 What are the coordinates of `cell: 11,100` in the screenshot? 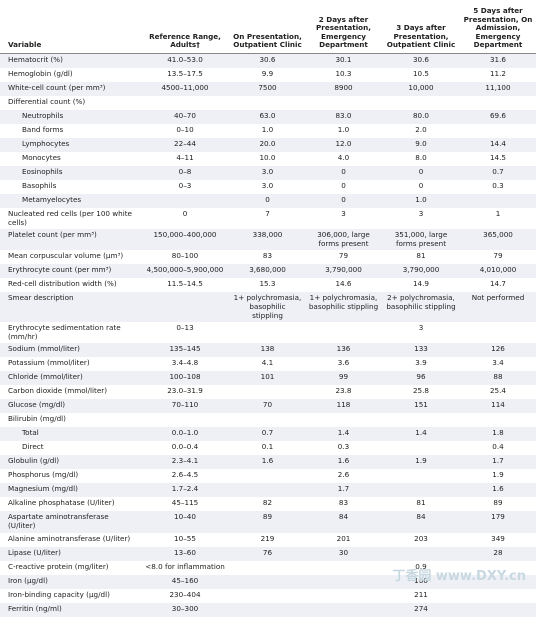 It's located at (498, 87).